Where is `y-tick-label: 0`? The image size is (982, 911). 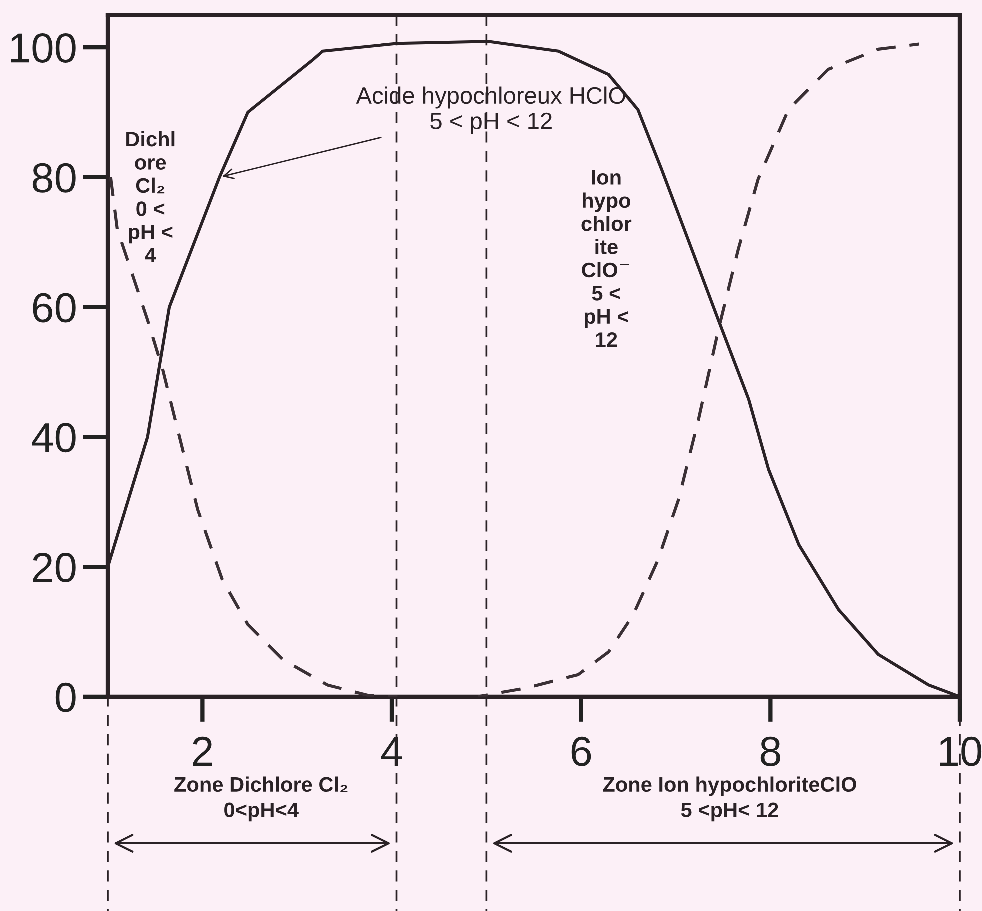
y-tick-label: 0 is located at coordinates (66, 697).